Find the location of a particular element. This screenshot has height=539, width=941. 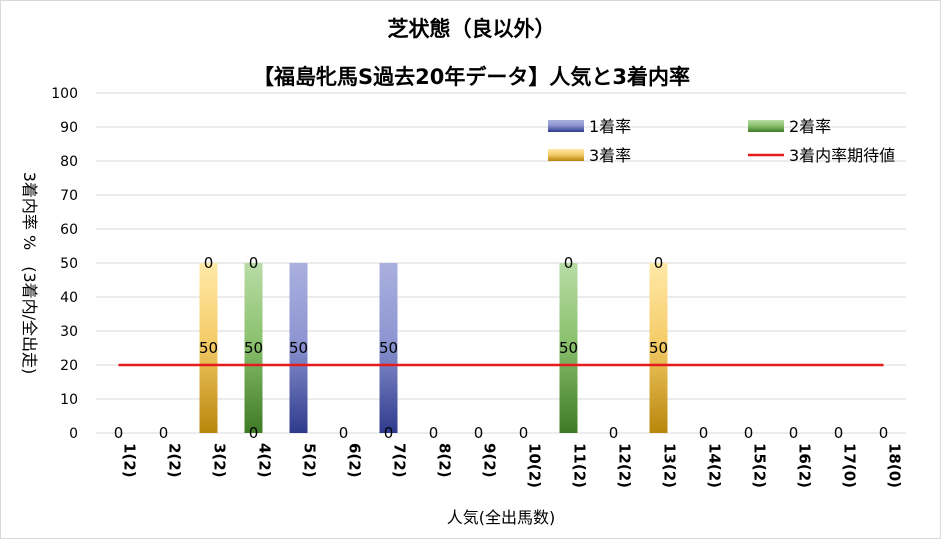

x-tick-label: 15(2) is located at coordinates (760, 465).